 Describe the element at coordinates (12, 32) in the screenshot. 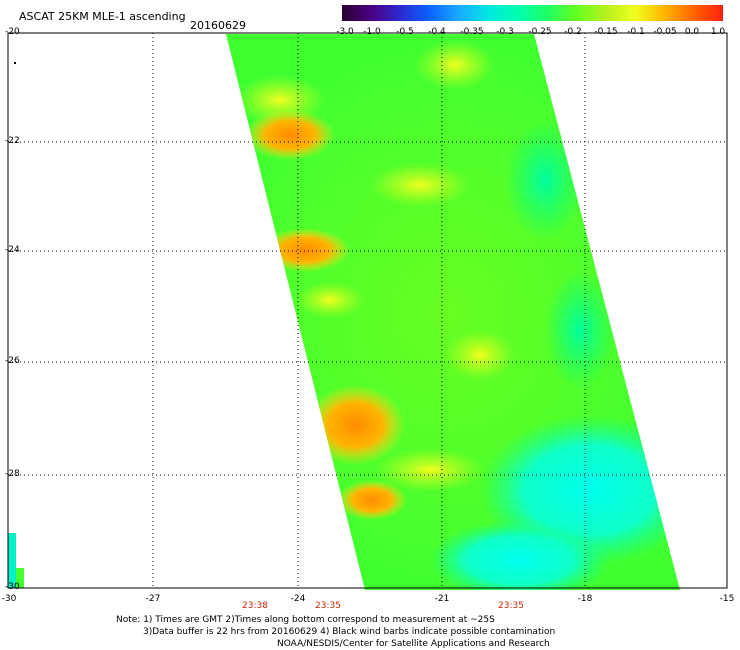

I see `lat-label: -20` at that location.